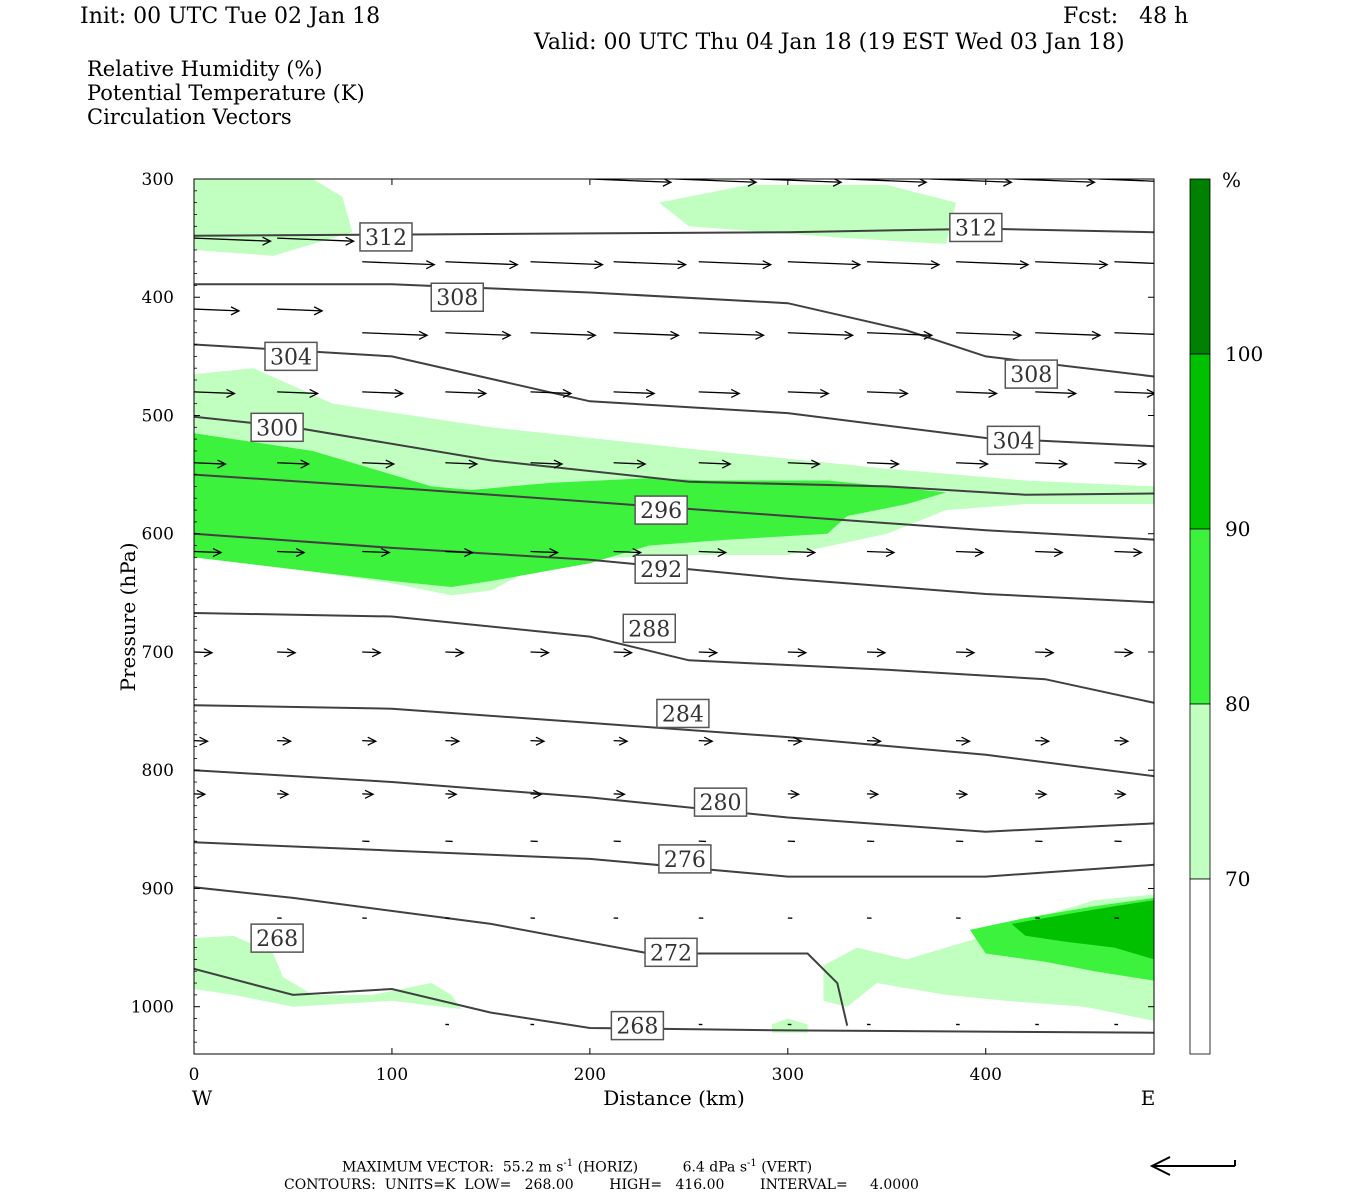 The image size is (1350, 1200). What do you see at coordinates (683, 714) in the screenshot?
I see `svg-text: 284` at bounding box center [683, 714].